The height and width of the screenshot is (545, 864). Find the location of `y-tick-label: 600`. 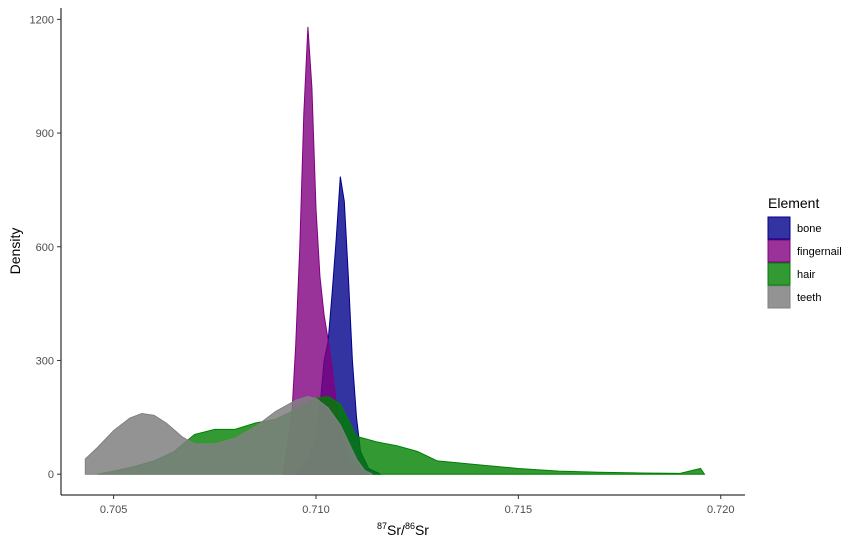

y-tick-label: 600 is located at coordinates (45, 248).